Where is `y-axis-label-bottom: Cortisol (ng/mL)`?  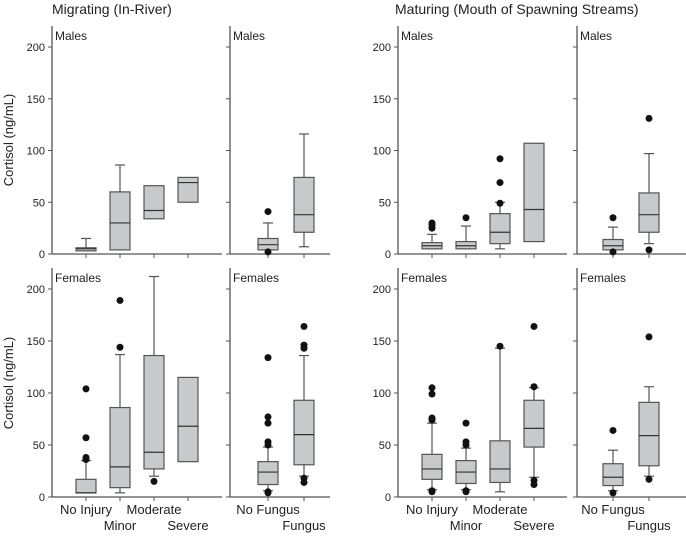
y-axis-label-bottom: Cortisol (ng/mL) is located at coordinates (8, 383).